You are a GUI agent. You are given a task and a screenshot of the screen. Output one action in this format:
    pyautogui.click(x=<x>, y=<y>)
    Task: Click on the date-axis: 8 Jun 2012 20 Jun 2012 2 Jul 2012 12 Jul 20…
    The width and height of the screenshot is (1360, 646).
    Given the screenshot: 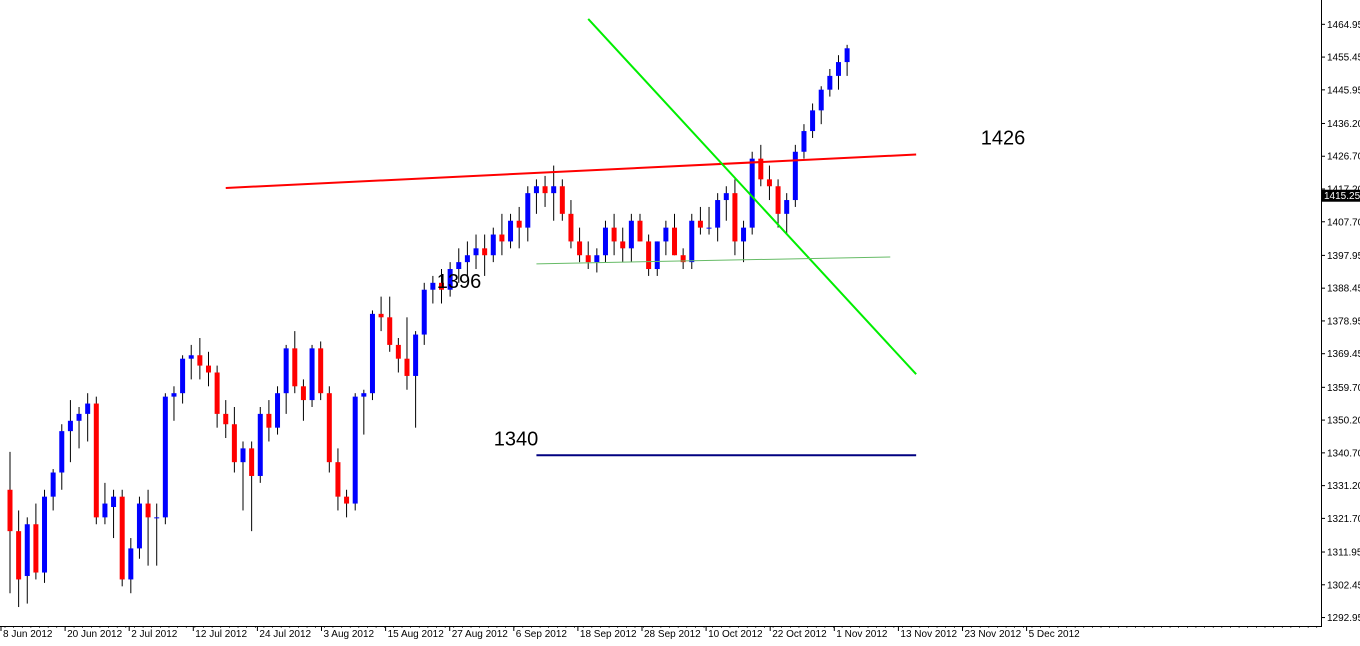 What is the action you would take?
    pyautogui.click(x=659, y=633)
    